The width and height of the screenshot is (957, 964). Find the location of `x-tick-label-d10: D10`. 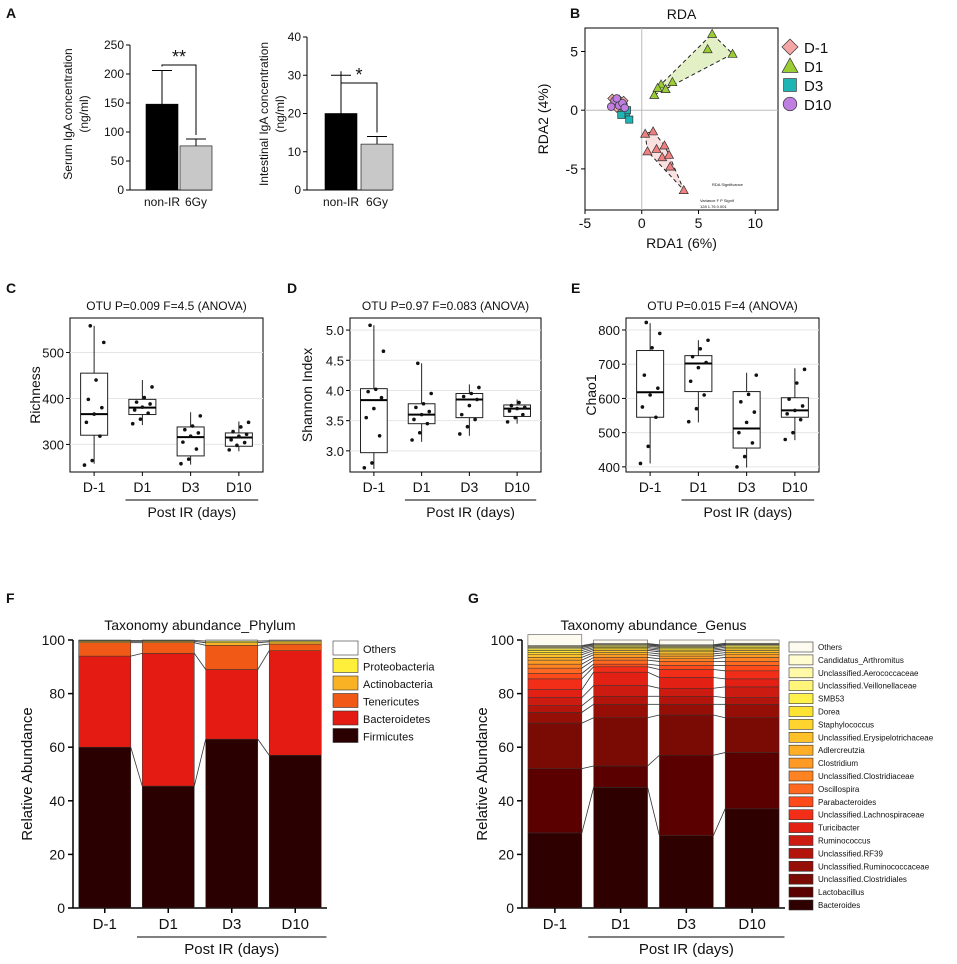

x-tick-label-d10: D10 is located at coordinates (517, 487).